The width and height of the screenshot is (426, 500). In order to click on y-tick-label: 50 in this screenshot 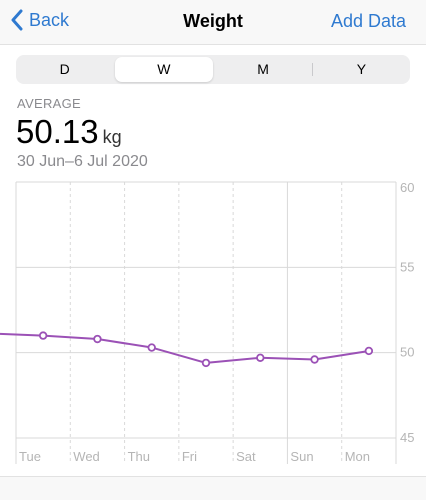, I will do `click(407, 352)`.